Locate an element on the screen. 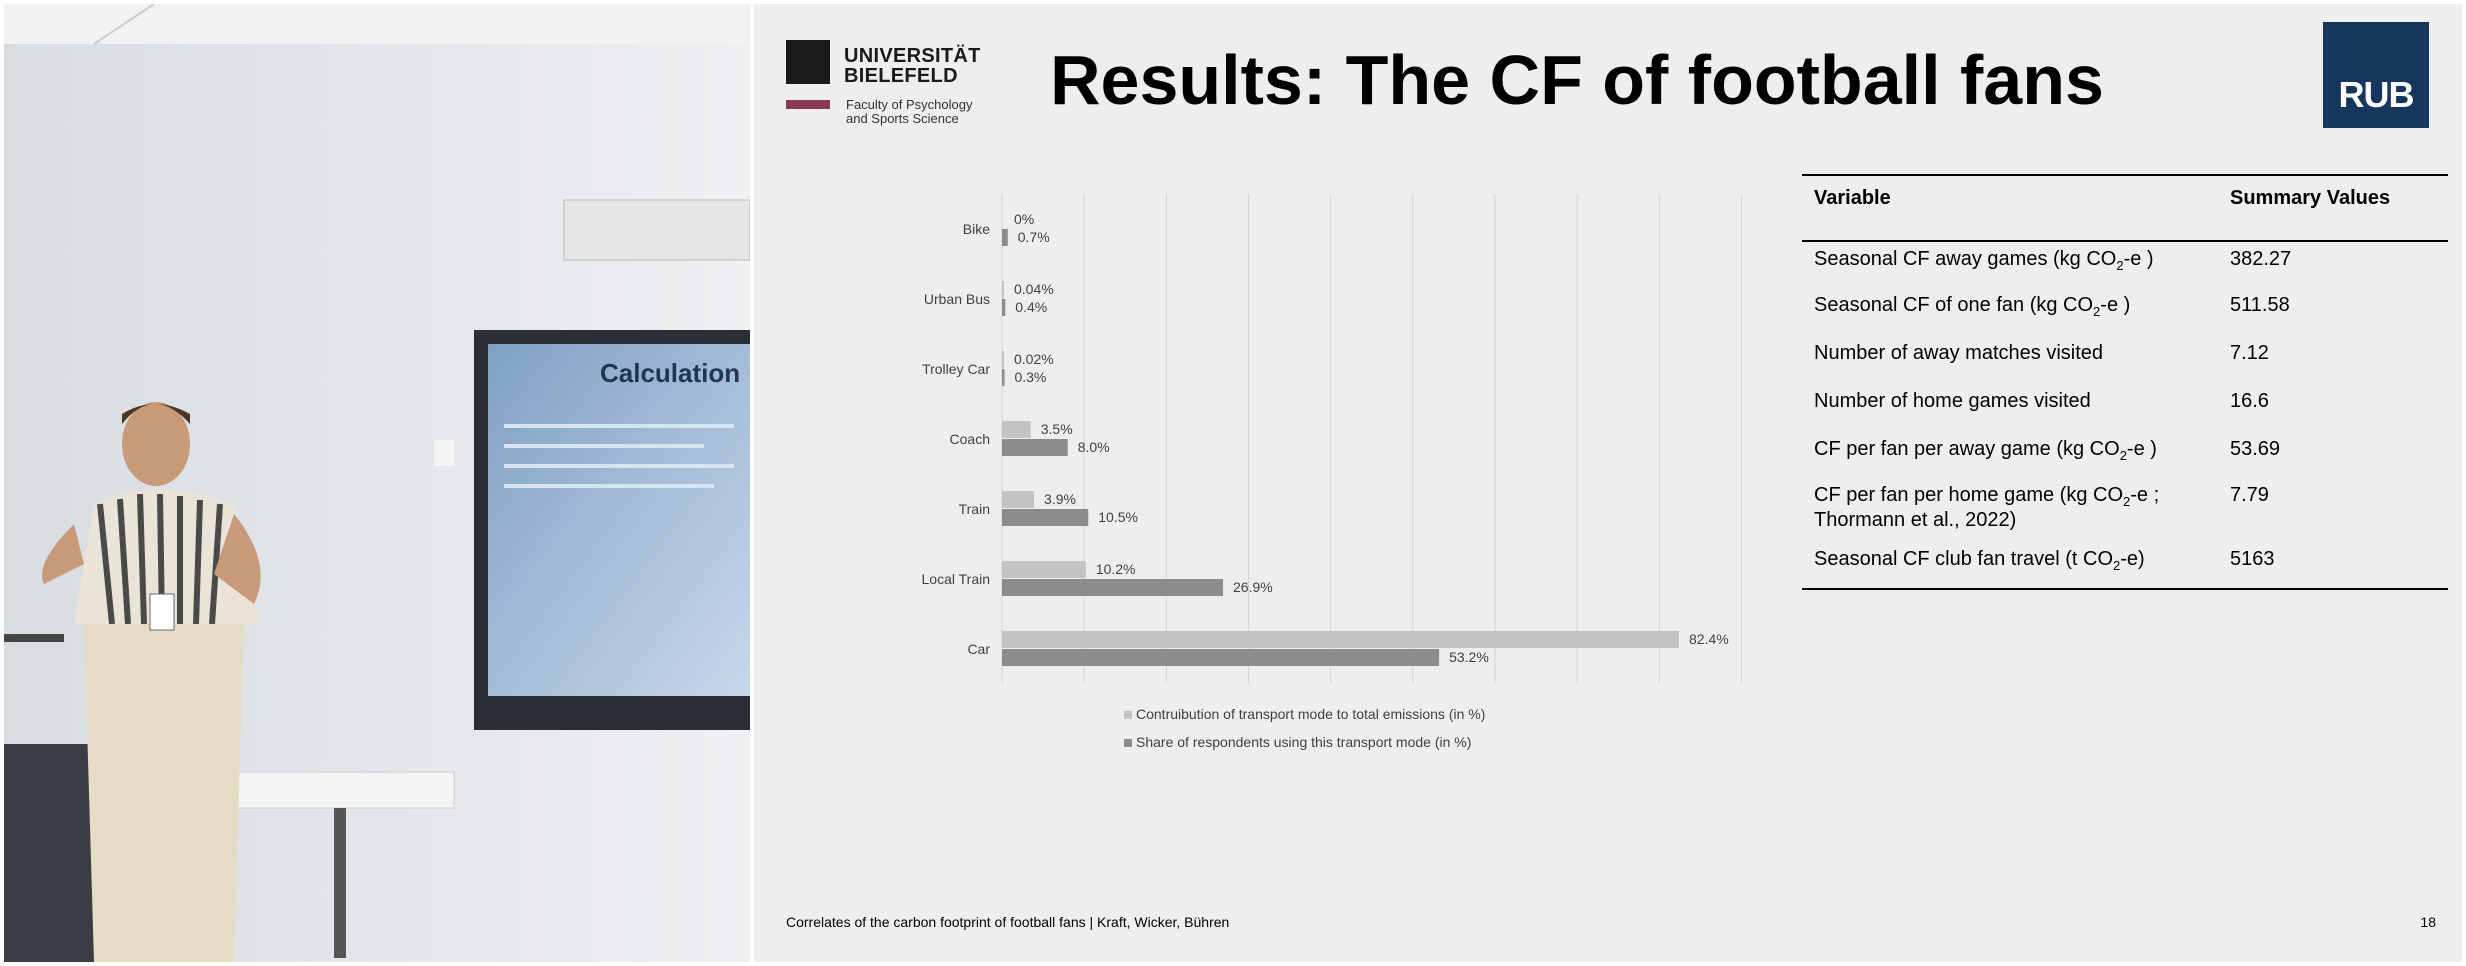 The image size is (2466, 966). university-logo-mark is located at coordinates (808, 62).